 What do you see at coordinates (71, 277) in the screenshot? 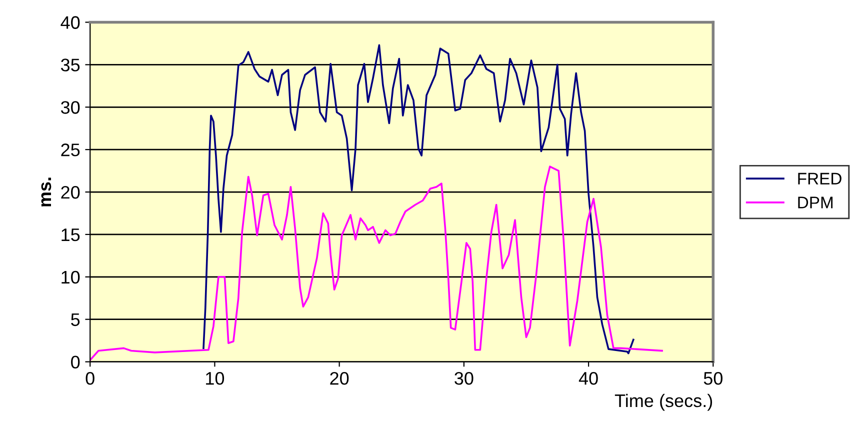
I see `y-tick-label: 10` at bounding box center [71, 277].